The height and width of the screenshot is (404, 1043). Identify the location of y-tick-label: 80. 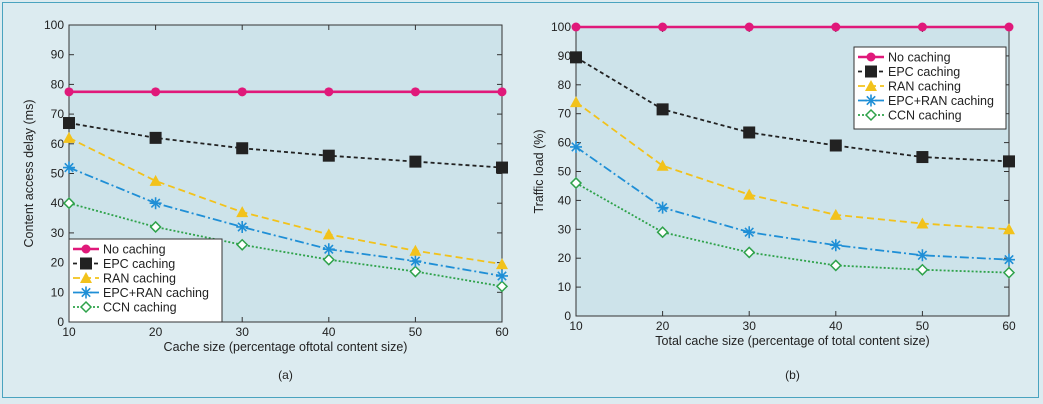
(58, 84).